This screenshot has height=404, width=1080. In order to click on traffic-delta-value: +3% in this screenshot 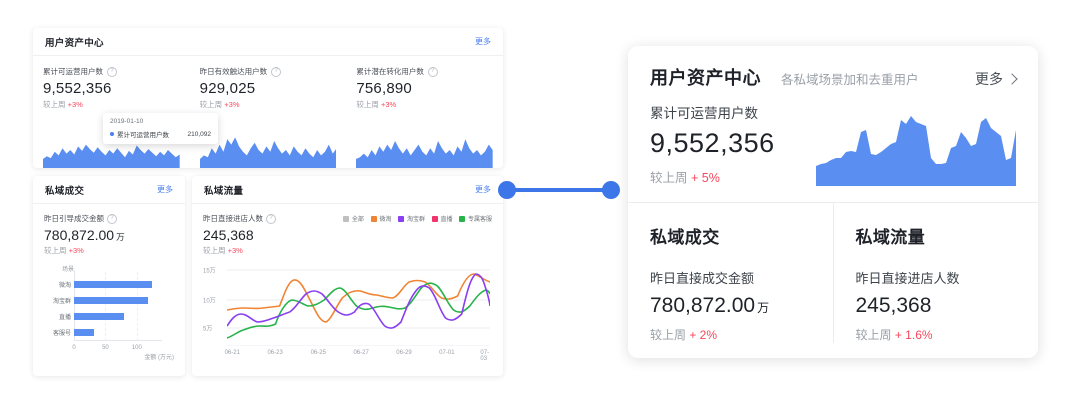, I will do `click(235, 250)`.